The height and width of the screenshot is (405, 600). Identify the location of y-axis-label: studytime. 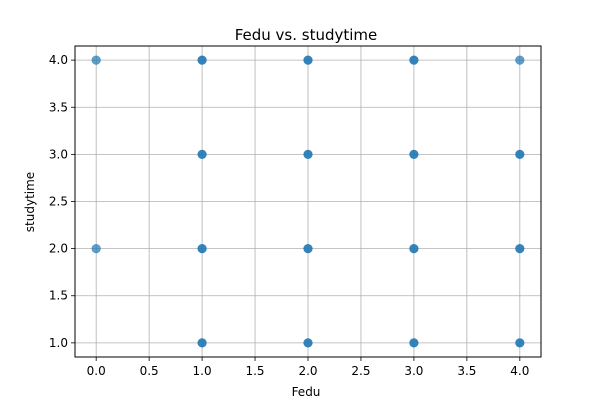
(30, 202).